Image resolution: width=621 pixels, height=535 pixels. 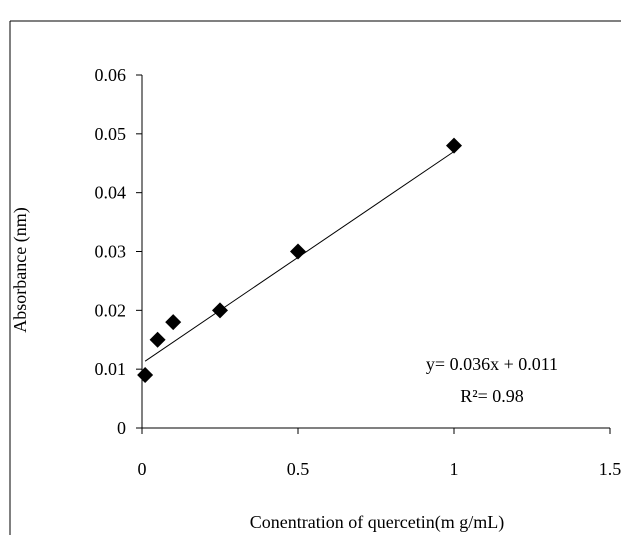 What do you see at coordinates (454, 469) in the screenshot?
I see `x-tick-label: 1` at bounding box center [454, 469].